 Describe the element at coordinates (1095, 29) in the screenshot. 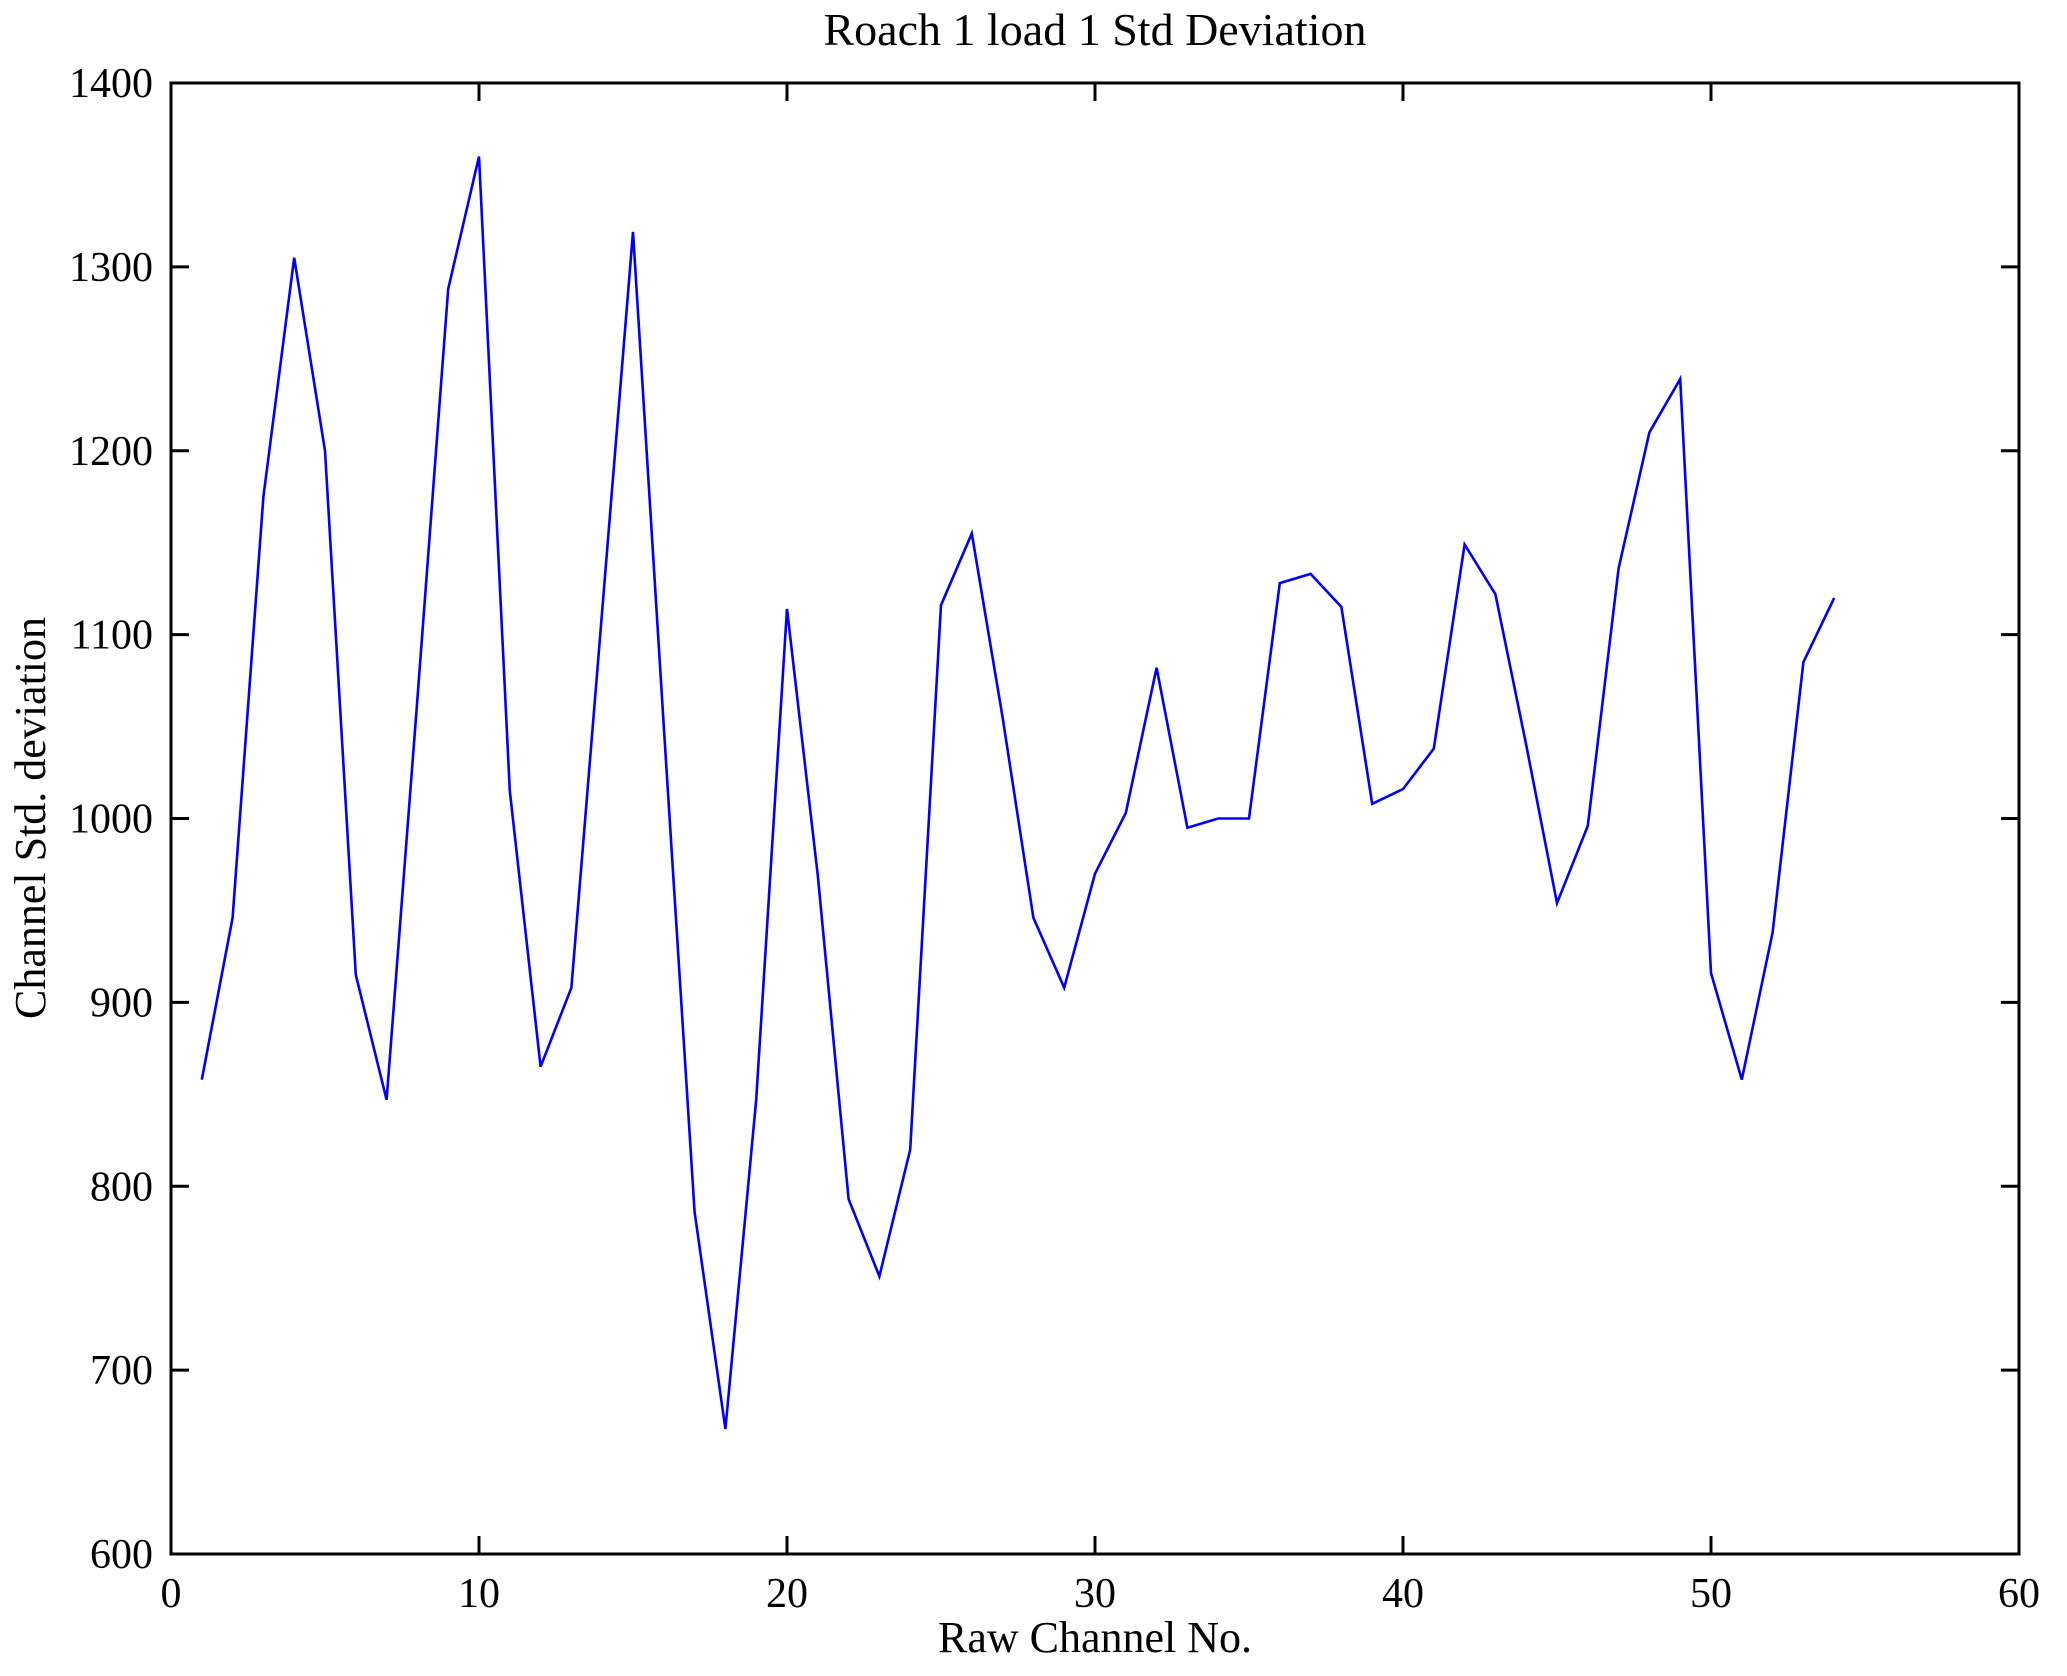

I see `chart-title: Roach 1 load 1 Std Deviation` at that location.